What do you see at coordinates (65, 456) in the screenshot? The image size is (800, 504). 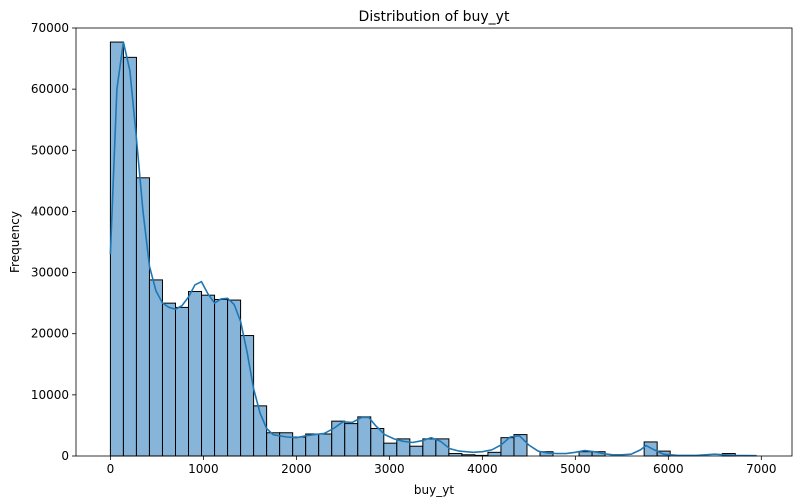 I see `y-tick-label: 0` at bounding box center [65, 456].